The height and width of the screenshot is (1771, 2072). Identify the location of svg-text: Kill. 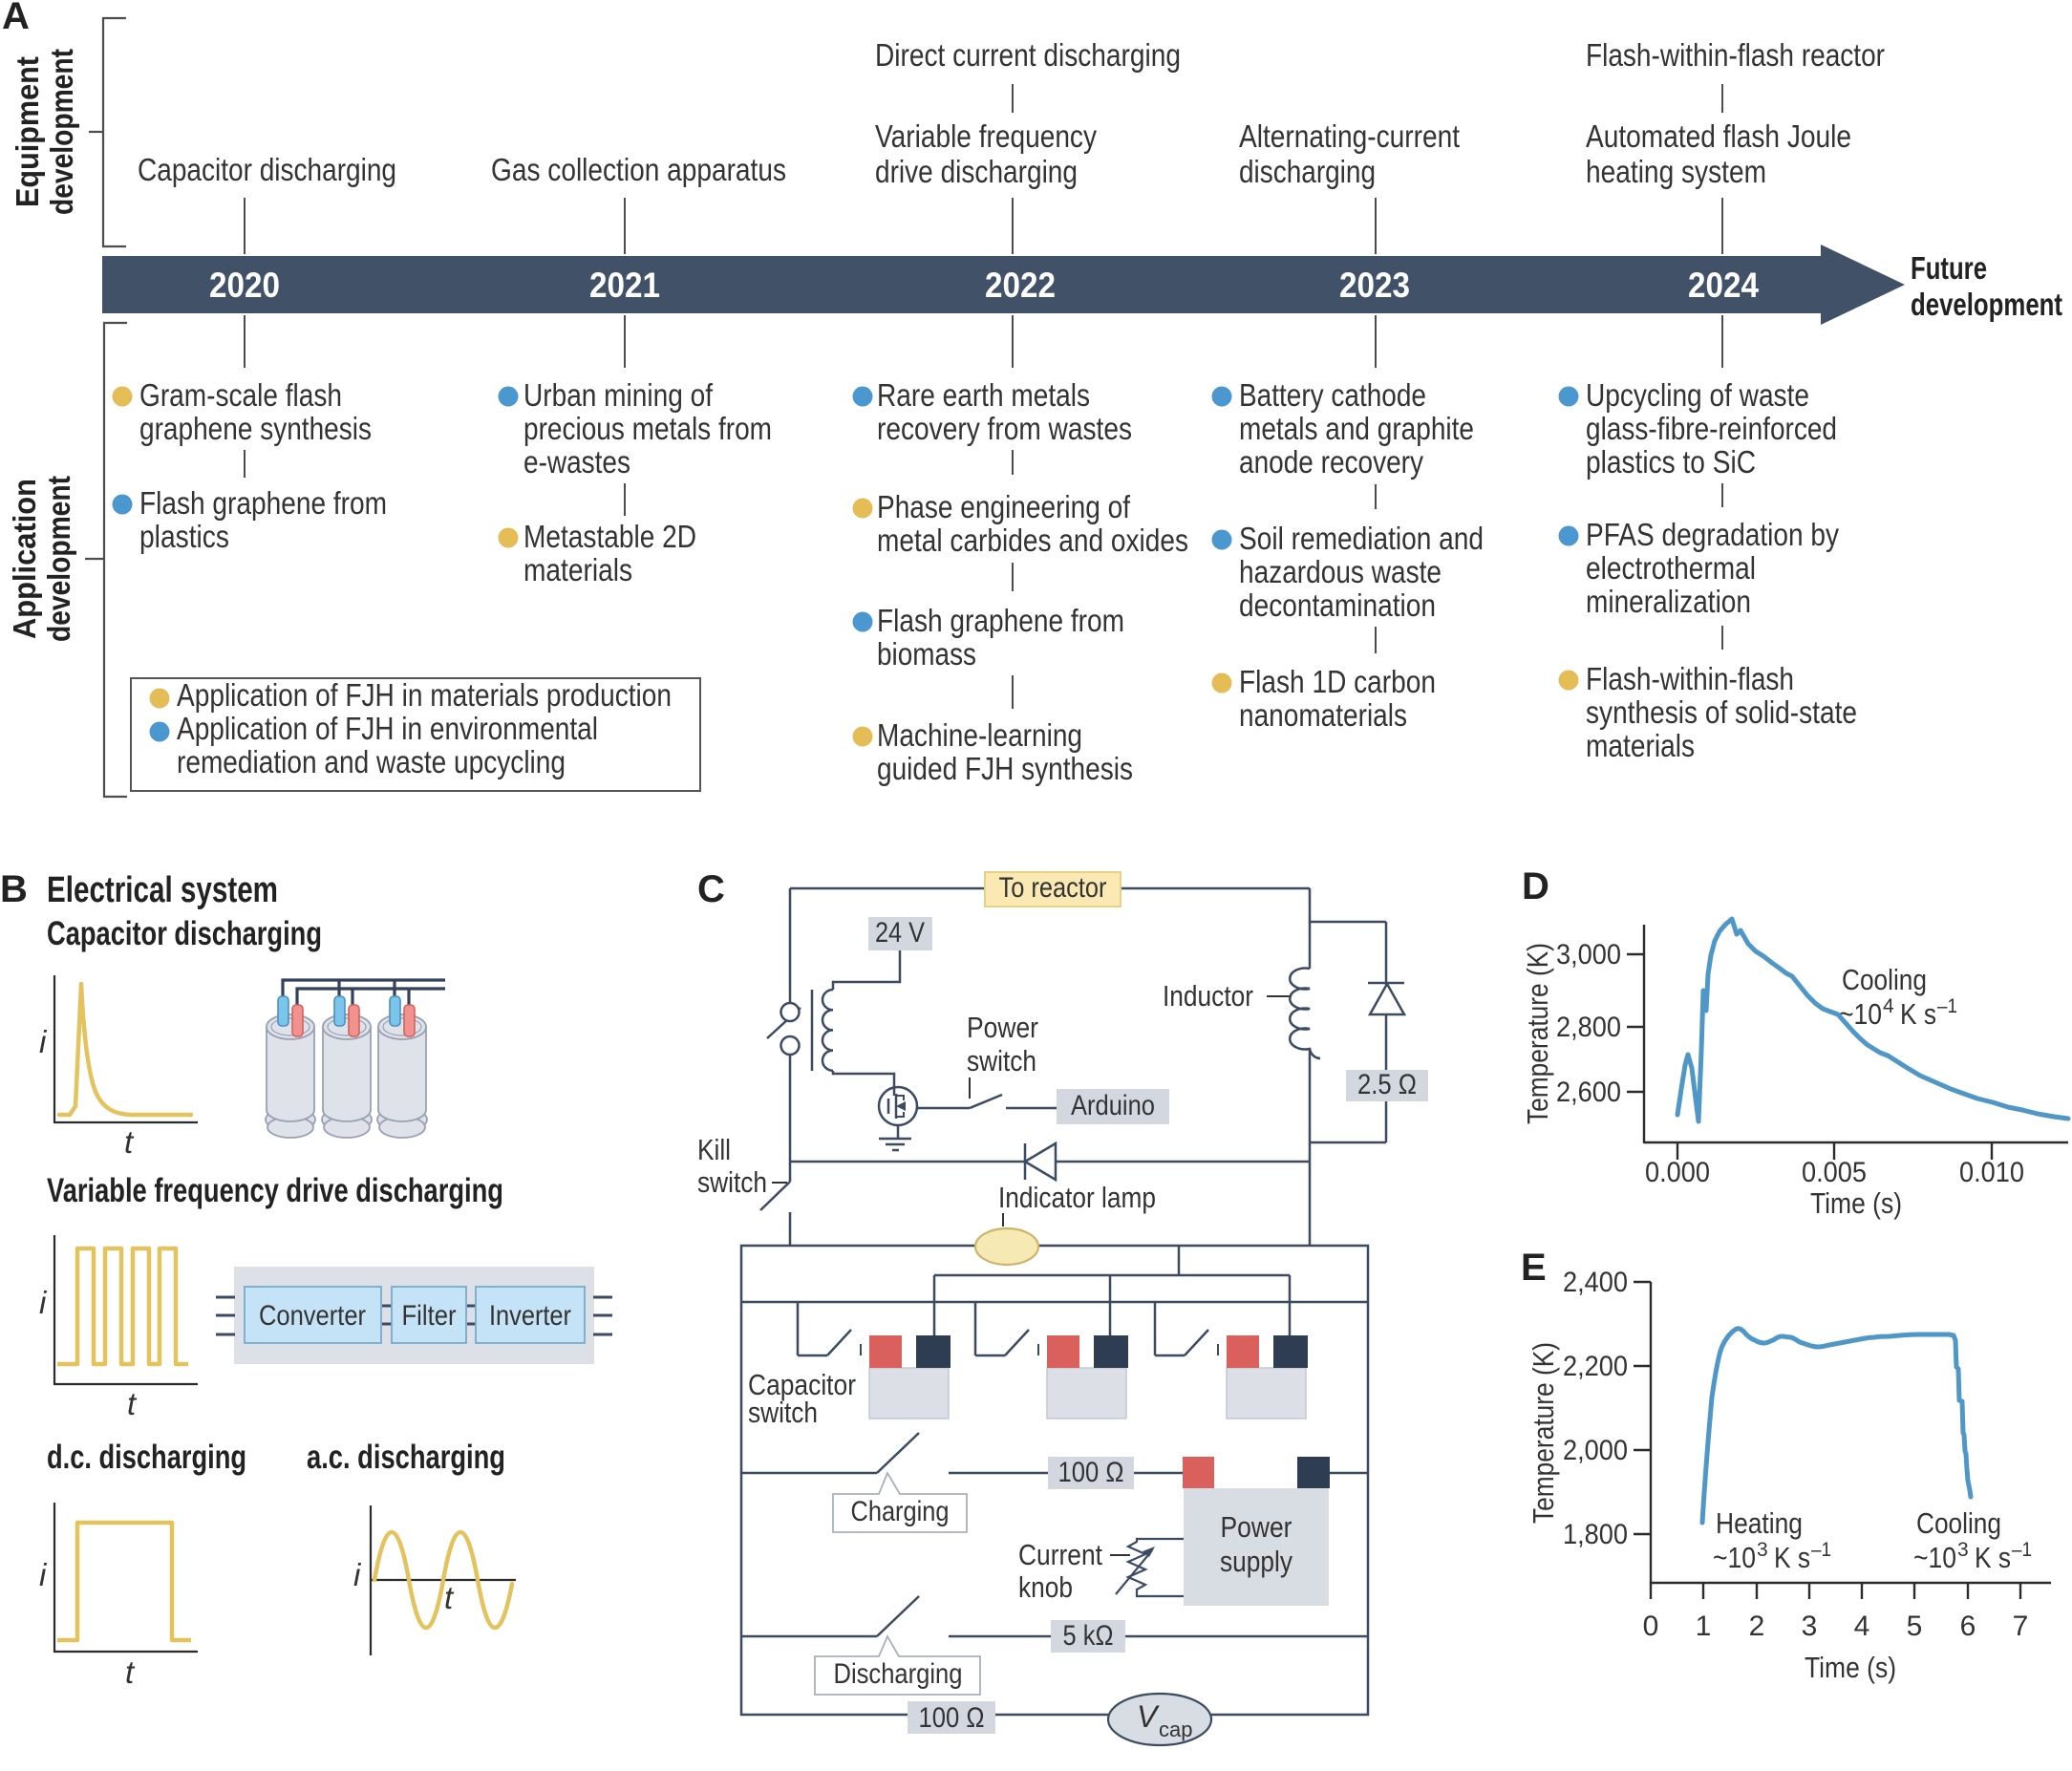
(714, 1149).